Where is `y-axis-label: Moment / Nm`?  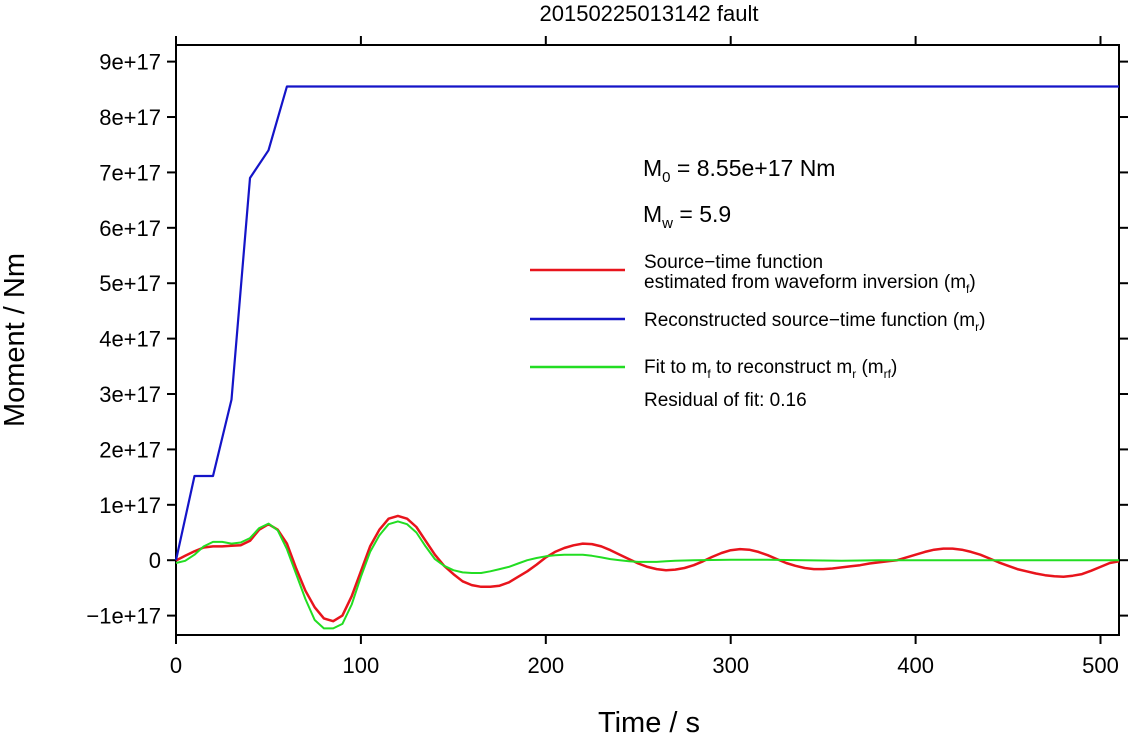
y-axis-label: Moment / Nm is located at coordinates (15, 340).